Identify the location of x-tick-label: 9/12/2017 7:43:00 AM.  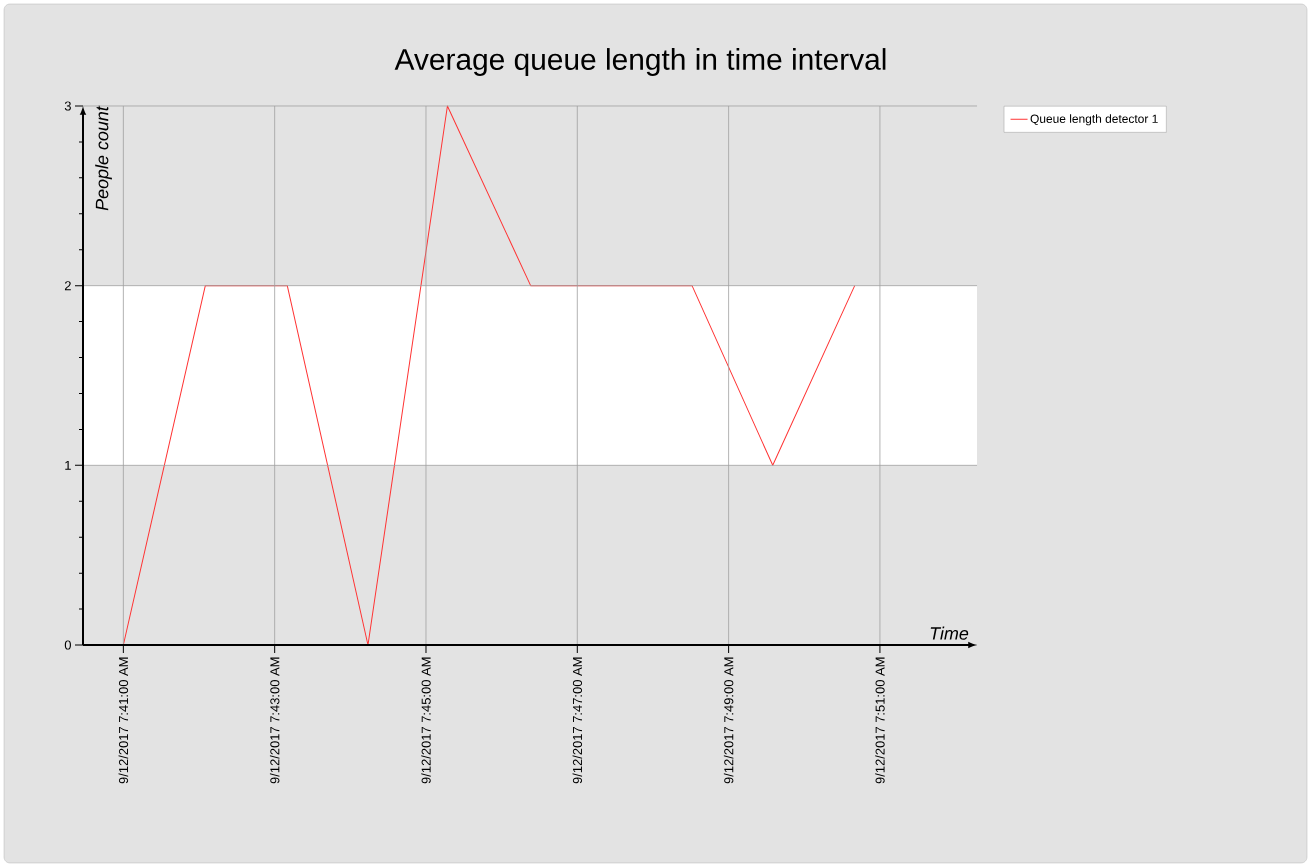
(274, 720).